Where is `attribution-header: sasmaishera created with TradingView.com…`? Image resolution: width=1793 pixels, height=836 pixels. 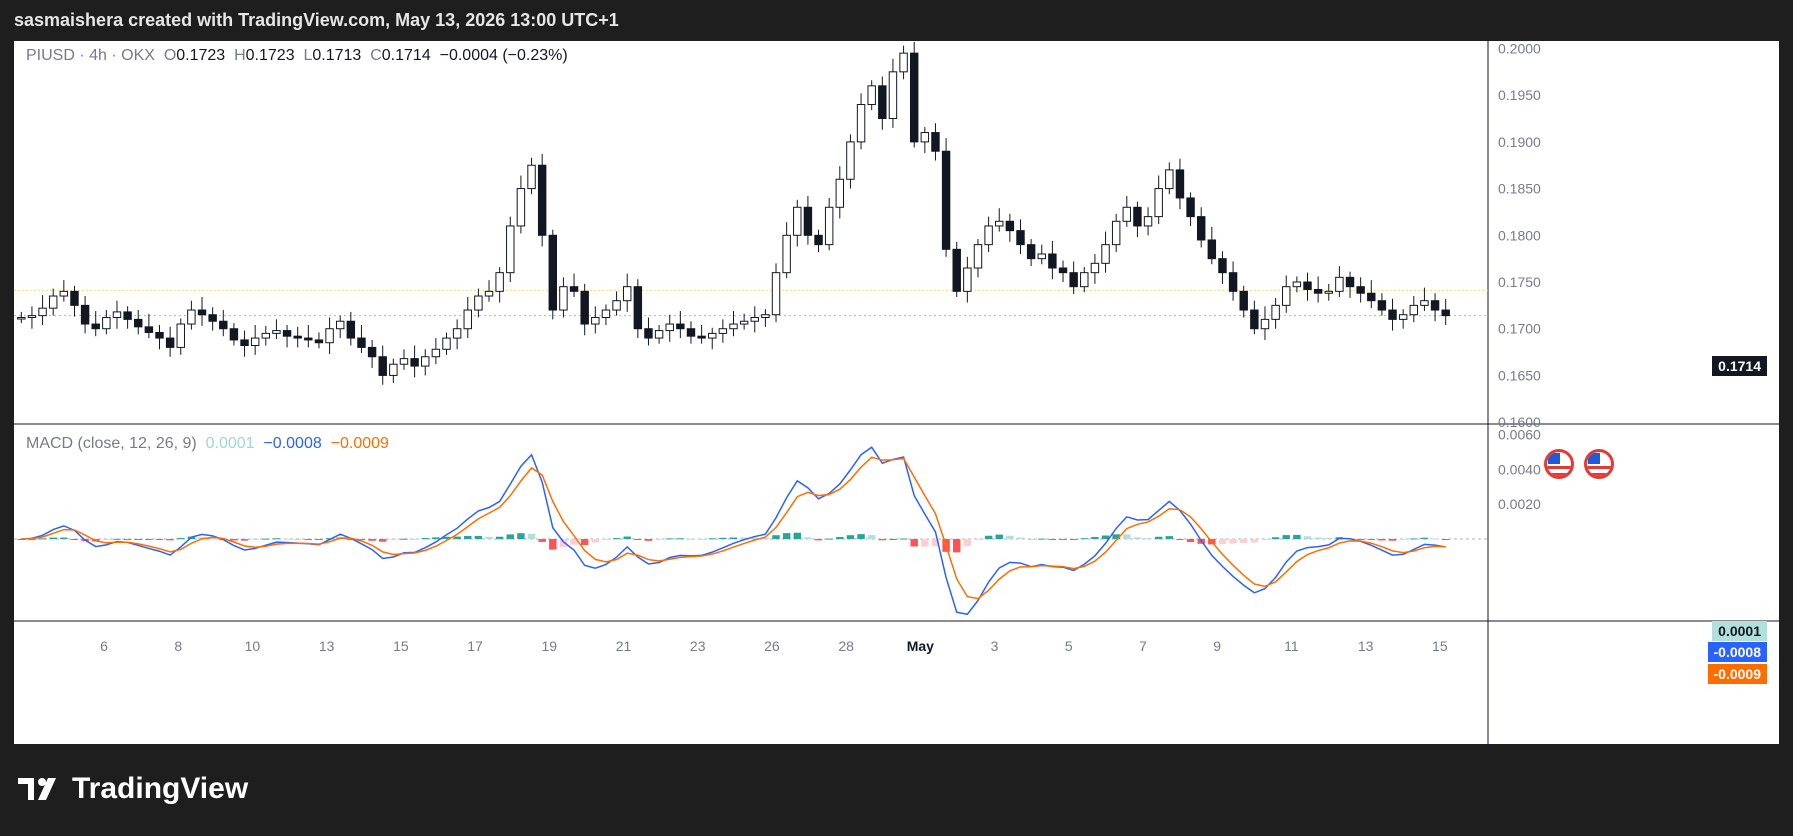
attribution-header: sasmaishera created with TradingView.com… is located at coordinates (316, 20).